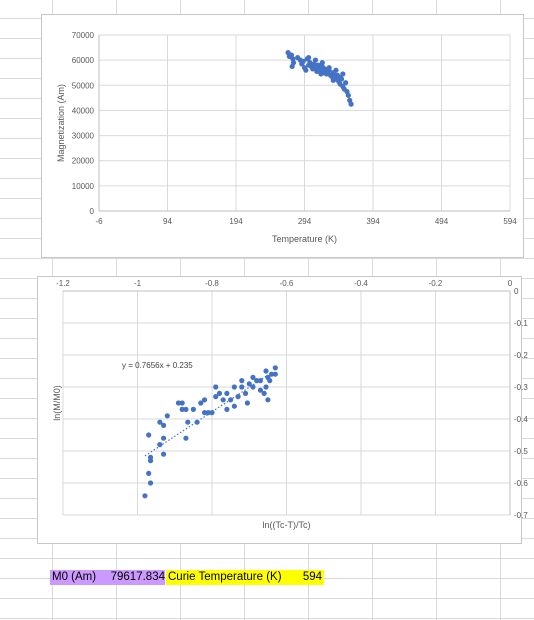 The width and height of the screenshot is (534, 620). Describe the element at coordinates (436, 283) in the screenshot. I see `chart2-x-tick-label: -0.2` at that location.